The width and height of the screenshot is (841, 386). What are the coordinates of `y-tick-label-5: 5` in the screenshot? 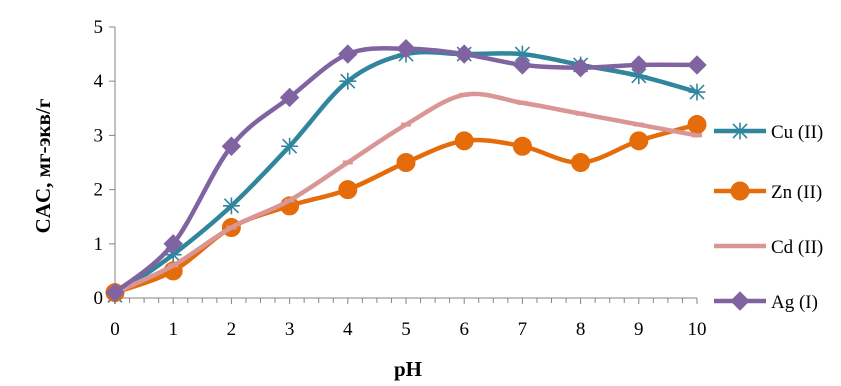 It's located at (99, 27).